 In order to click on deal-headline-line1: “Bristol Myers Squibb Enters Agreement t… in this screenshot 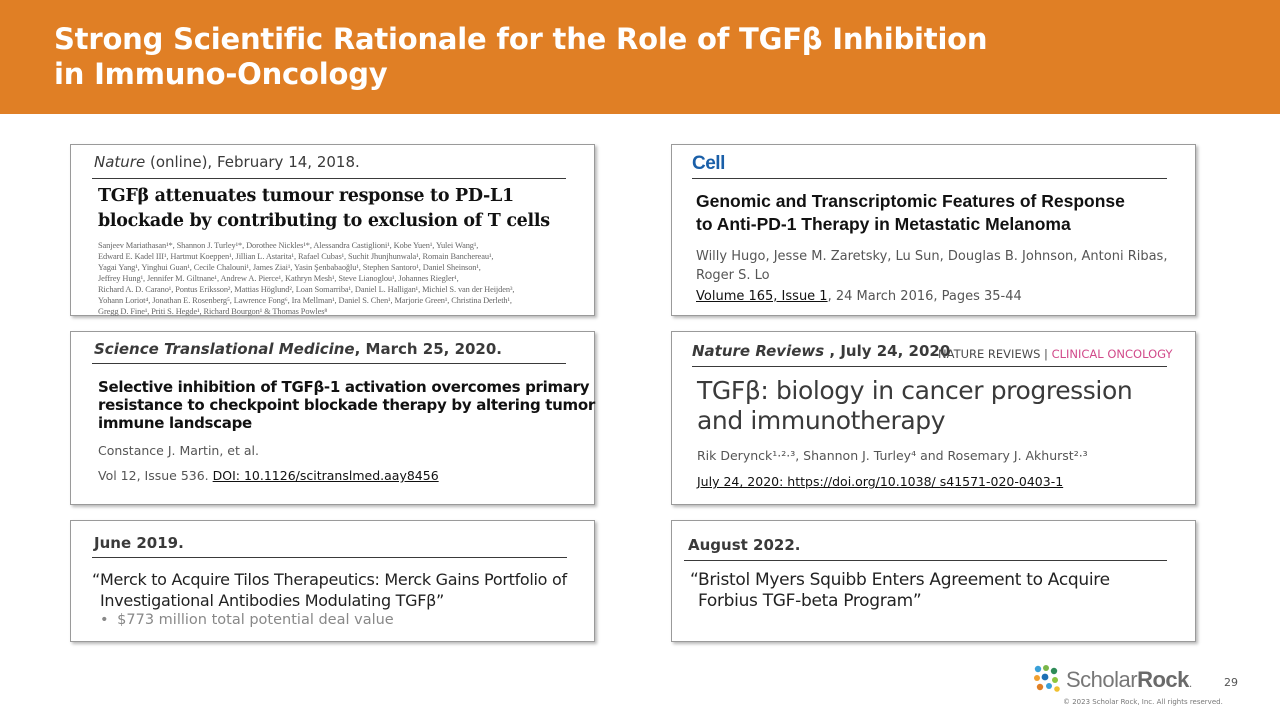, I will do `click(900, 580)`.